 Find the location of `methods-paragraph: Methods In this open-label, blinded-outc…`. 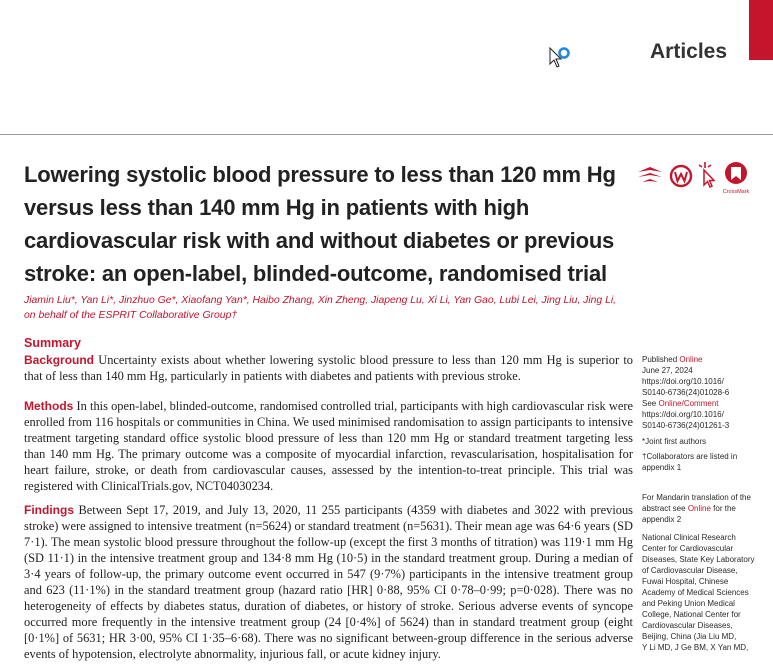

methods-paragraph: Methods In this open-label, blinded-outc… is located at coordinates (328, 446).